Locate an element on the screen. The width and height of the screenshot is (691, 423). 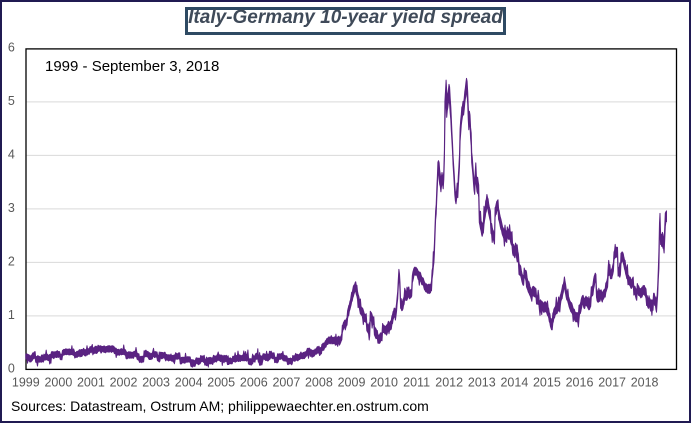
svg-text: 2014 is located at coordinates (514, 382).